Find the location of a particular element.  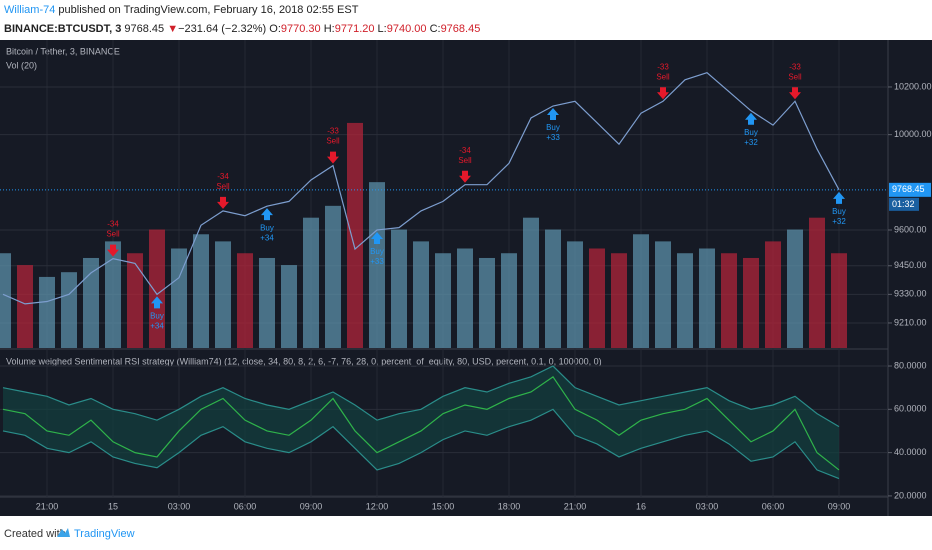

brand: TradingView is located at coordinates (104, 534).